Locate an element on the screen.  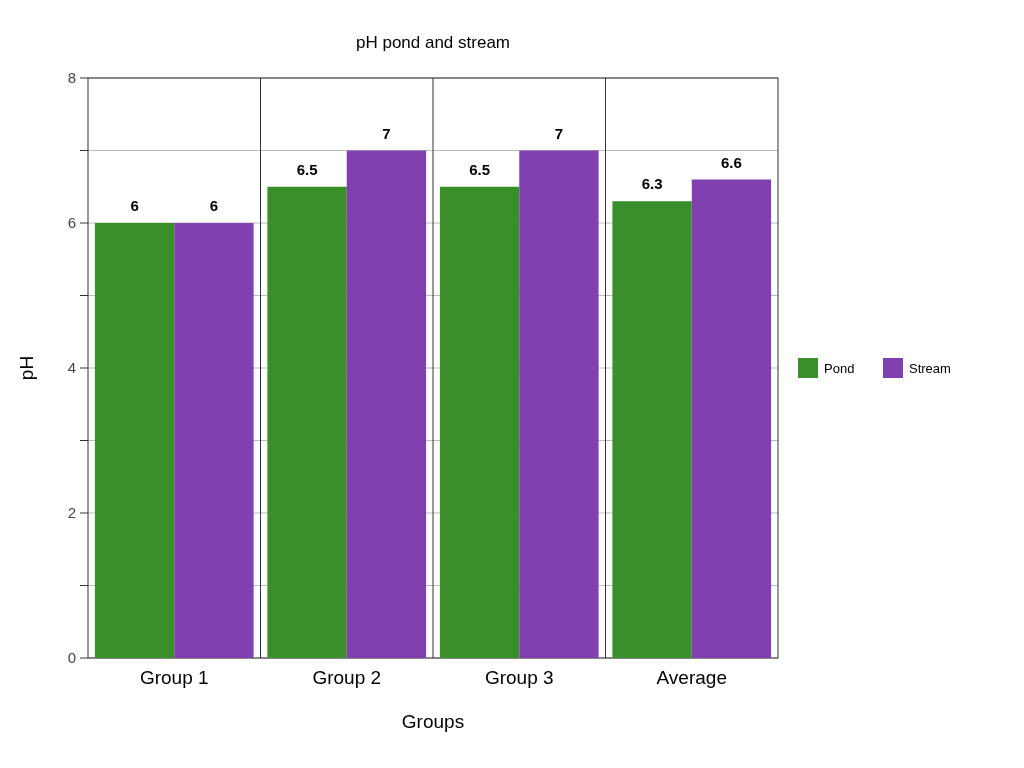
x-tick-label: Group 2 is located at coordinates (347, 677).